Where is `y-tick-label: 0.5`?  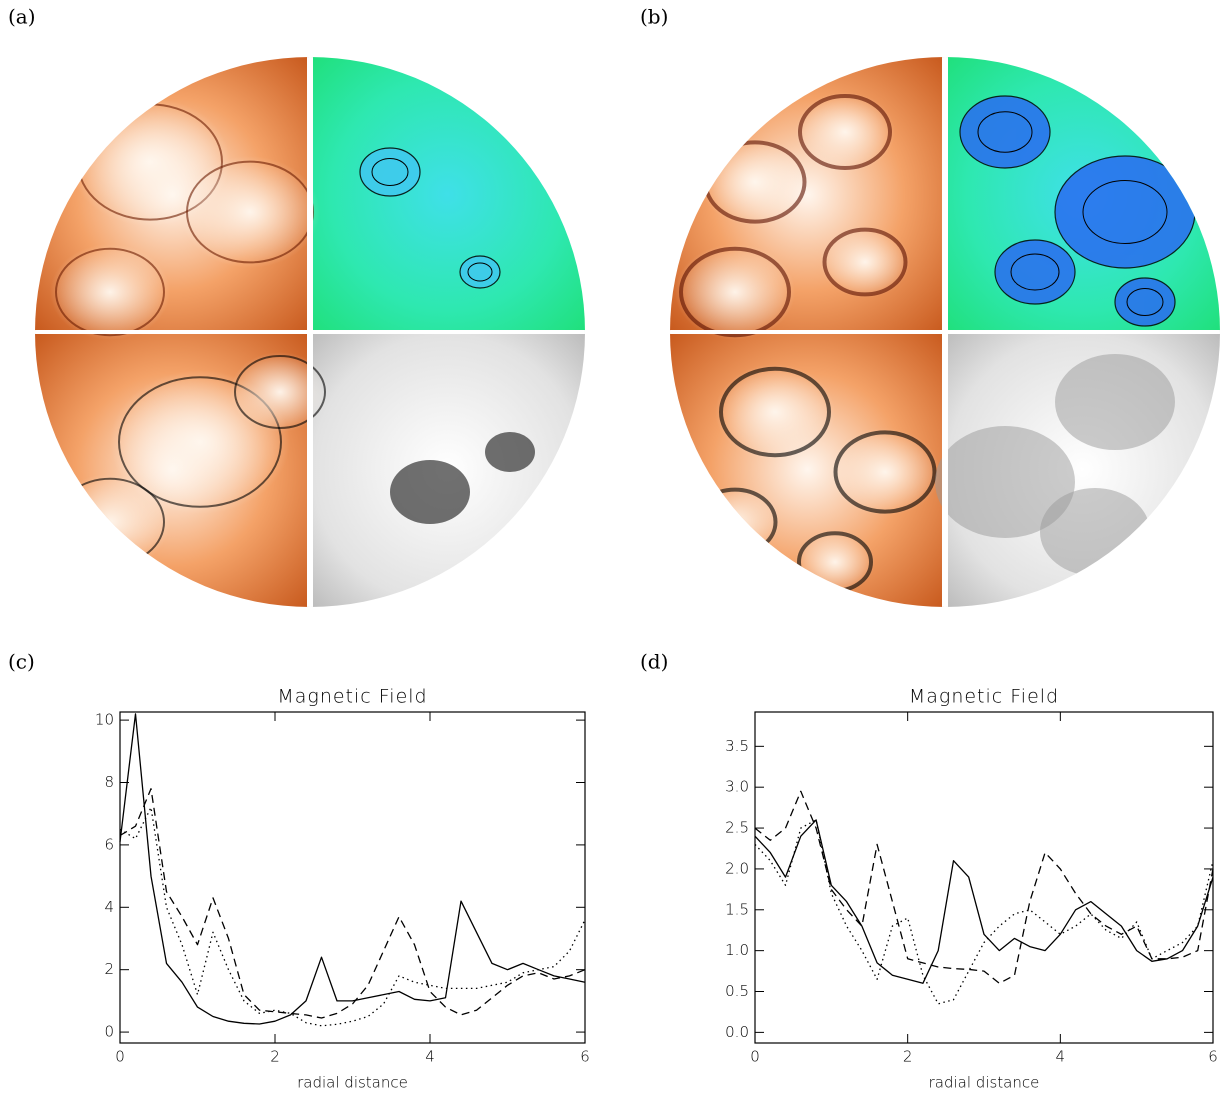 y-tick-label: 0.5 is located at coordinates (737, 991).